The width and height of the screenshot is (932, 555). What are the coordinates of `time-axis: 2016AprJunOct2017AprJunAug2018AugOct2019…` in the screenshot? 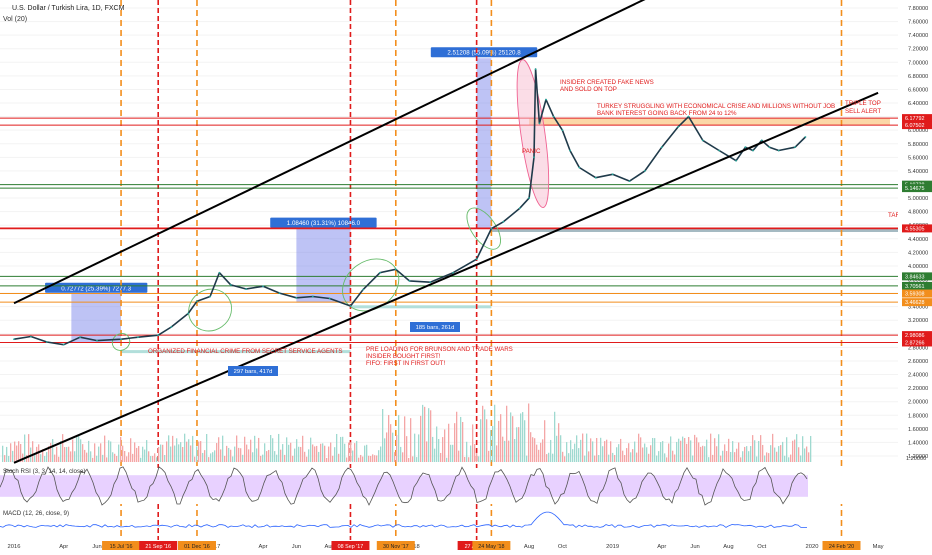 It's located at (466, 545).